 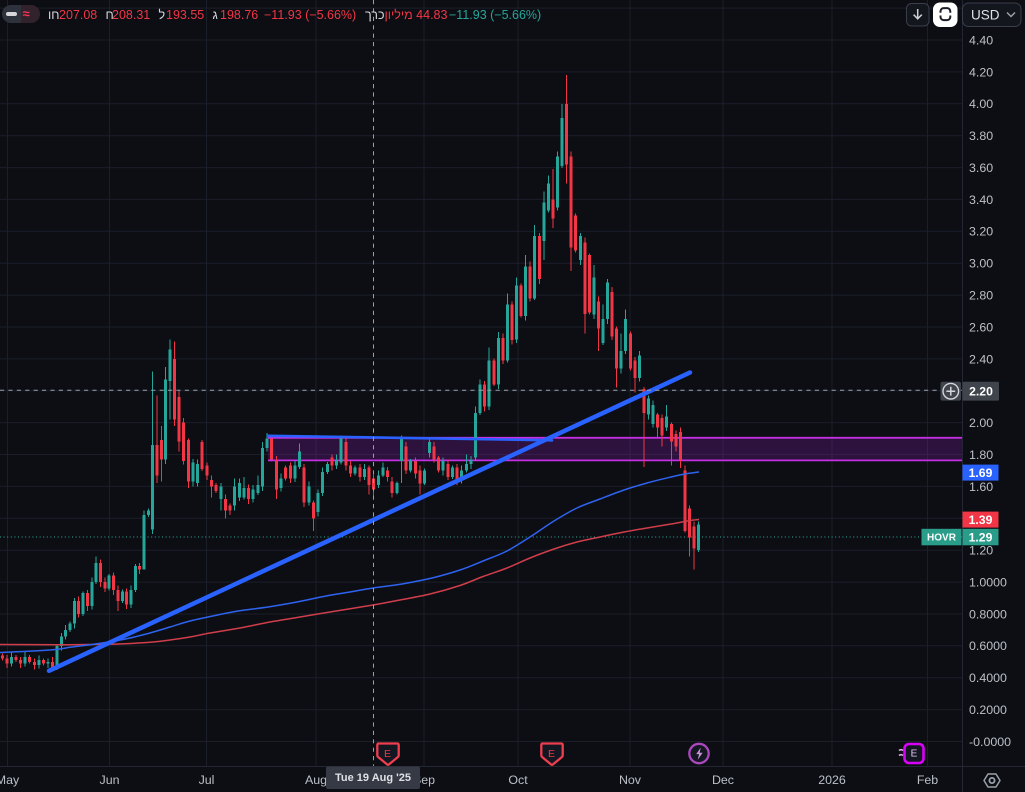 I want to click on svg-text: 2026, so click(x=832, y=780).